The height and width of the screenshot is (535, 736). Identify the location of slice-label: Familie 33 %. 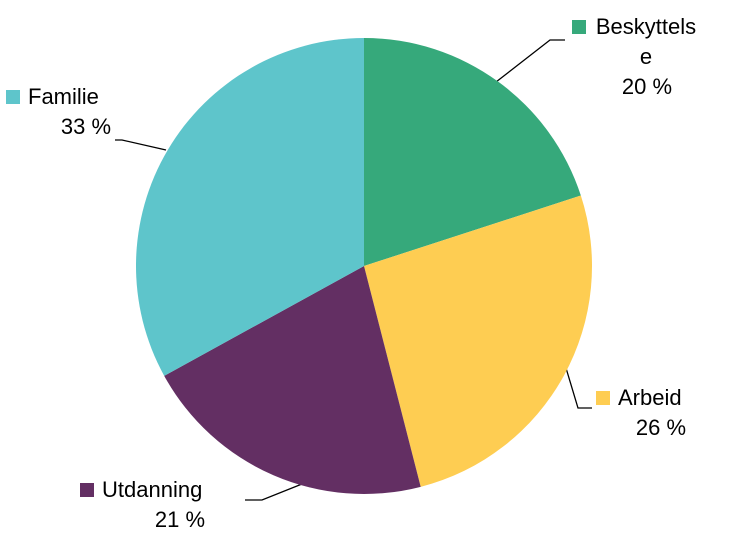
(86, 112).